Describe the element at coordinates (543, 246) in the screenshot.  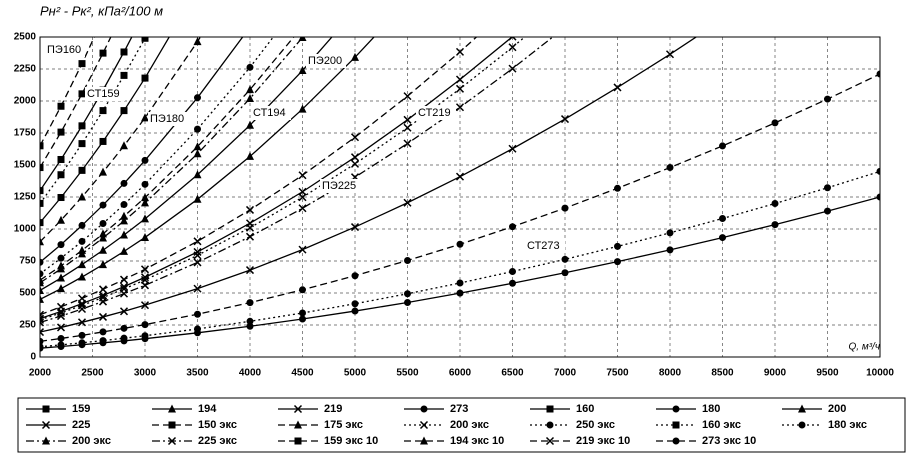
I see `annotation: СТ273` at that location.